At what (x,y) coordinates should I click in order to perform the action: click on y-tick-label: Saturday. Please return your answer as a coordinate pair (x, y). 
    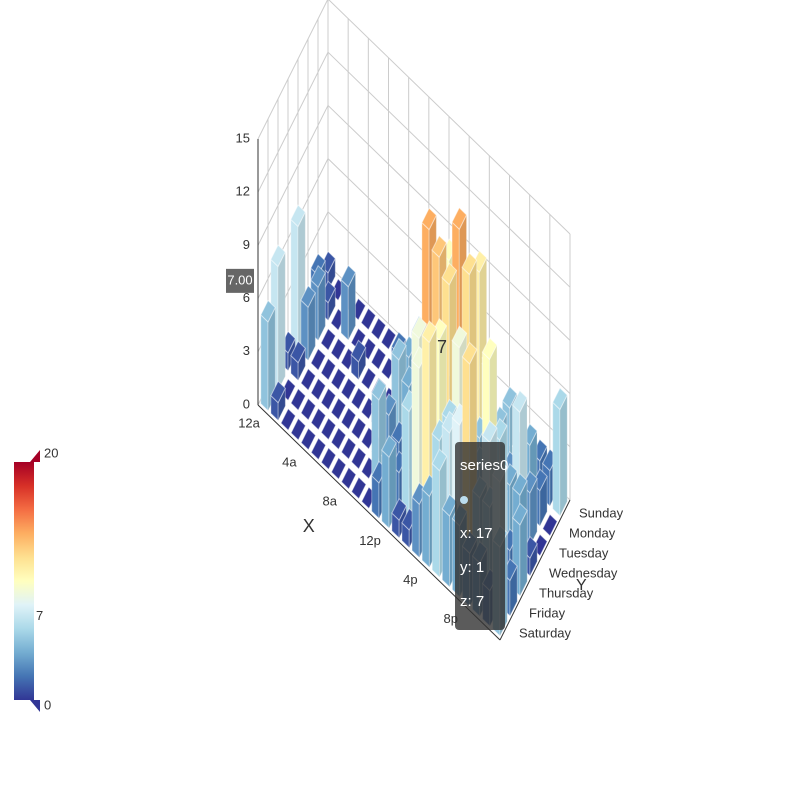
    Looking at the image, I should click on (545, 632).